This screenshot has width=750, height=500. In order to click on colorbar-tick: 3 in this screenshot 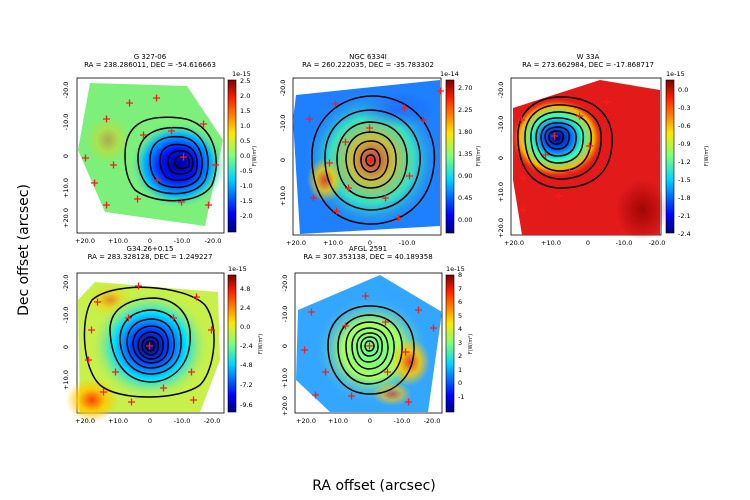, I will do `click(460, 343)`.